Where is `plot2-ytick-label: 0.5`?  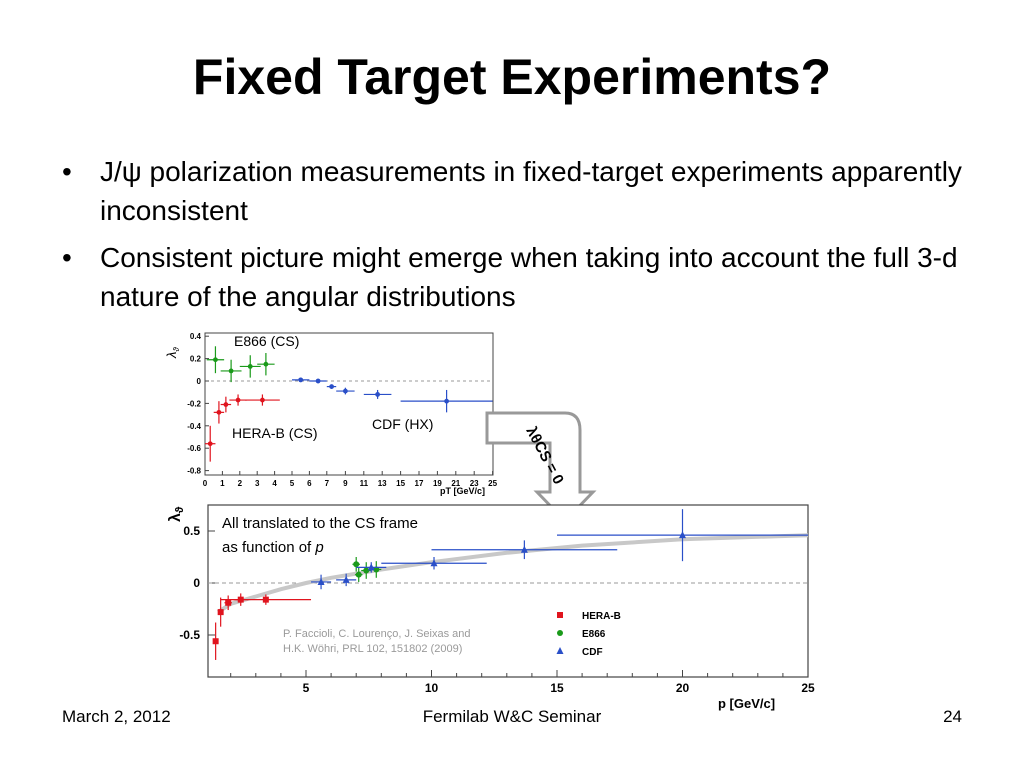
plot2-ytick-label: 0.5 is located at coordinates (191, 531).